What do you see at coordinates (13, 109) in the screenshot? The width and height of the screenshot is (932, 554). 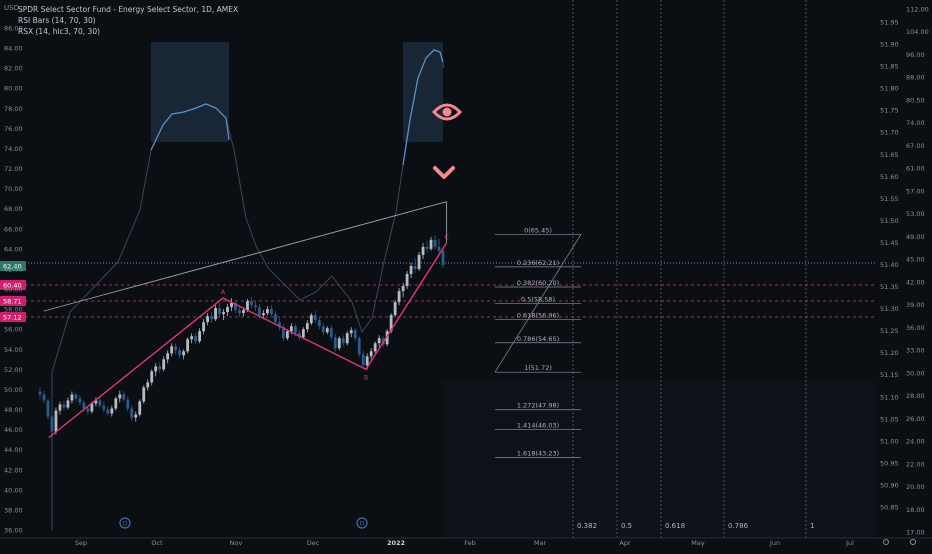 I see `left-axis-tick: 78.00` at bounding box center [13, 109].